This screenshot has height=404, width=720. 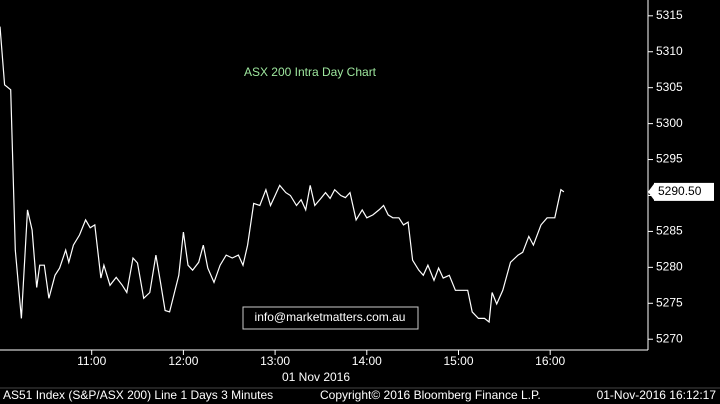 I want to click on y-tick-label: 5315, so click(x=669, y=15).